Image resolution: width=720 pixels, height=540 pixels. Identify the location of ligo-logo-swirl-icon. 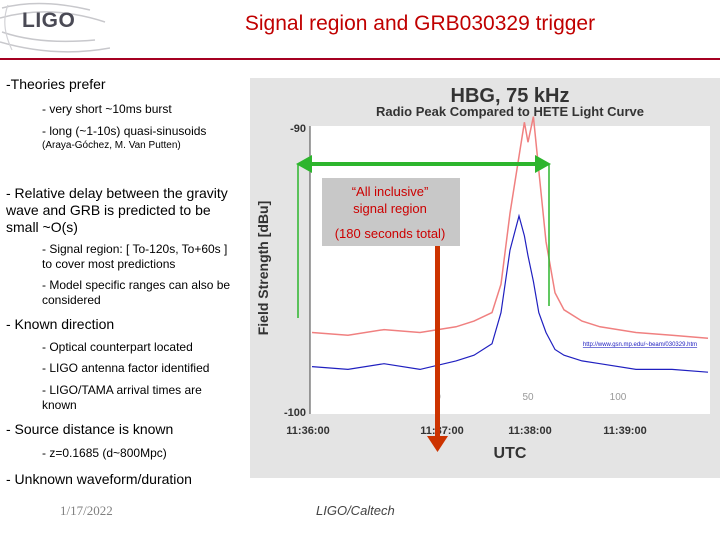
(55, 27).